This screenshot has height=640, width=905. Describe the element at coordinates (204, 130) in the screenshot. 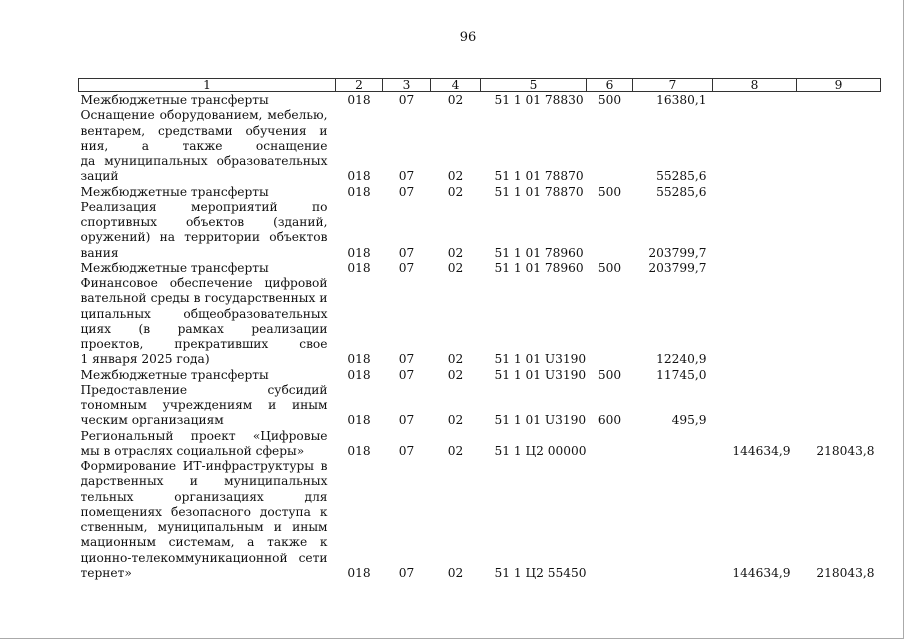

I see `description-line: вентарем, средствами обучения и воспита-` at that location.